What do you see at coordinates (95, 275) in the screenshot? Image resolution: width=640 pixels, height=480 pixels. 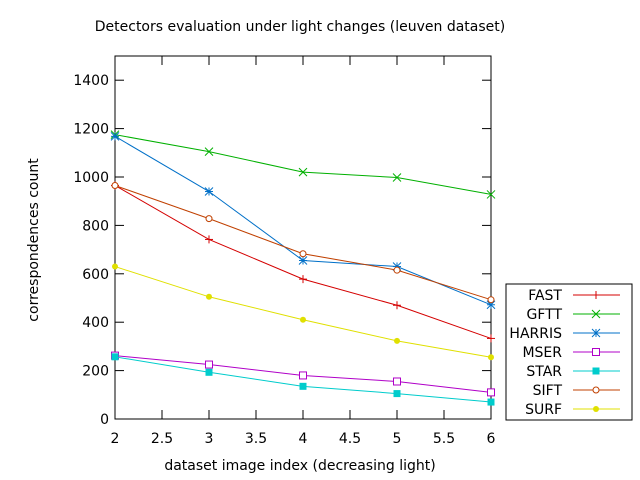 I see `y-tick-label: 600` at bounding box center [95, 275].